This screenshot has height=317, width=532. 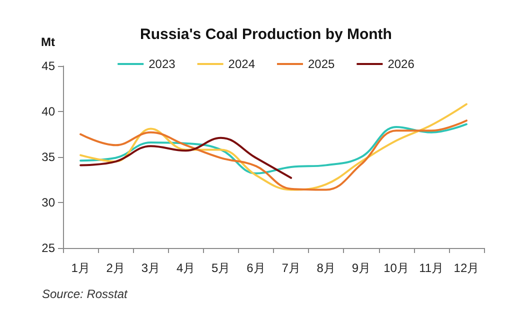 I want to click on x-tick-label: 1月, so click(x=80, y=268).